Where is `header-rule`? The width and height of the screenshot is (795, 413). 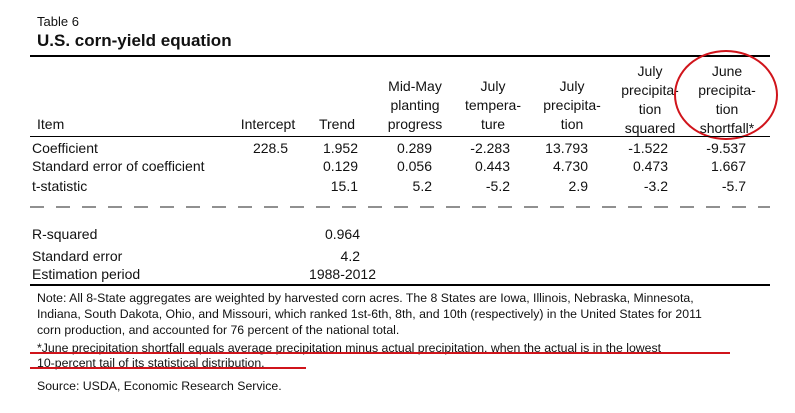
header-rule is located at coordinates (400, 136).